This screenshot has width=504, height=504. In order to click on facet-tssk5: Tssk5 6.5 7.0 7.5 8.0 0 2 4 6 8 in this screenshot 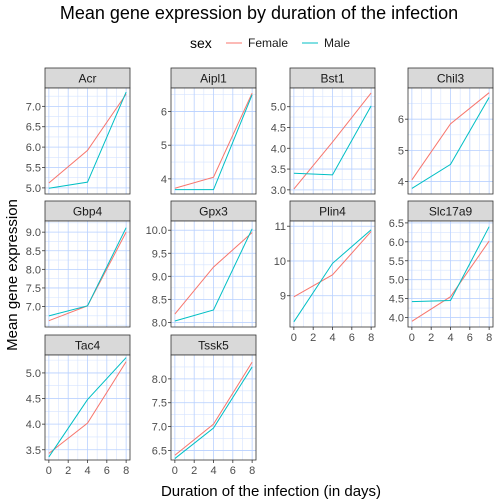, I will do `click(204, 405)`.